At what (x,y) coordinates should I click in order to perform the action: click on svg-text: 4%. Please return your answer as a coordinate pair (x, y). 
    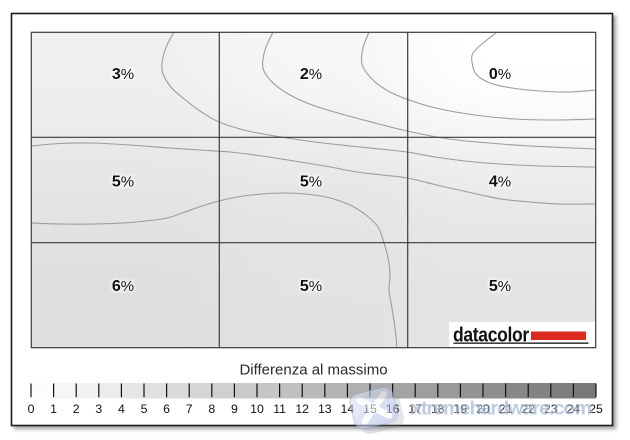
    Looking at the image, I should click on (500, 182).